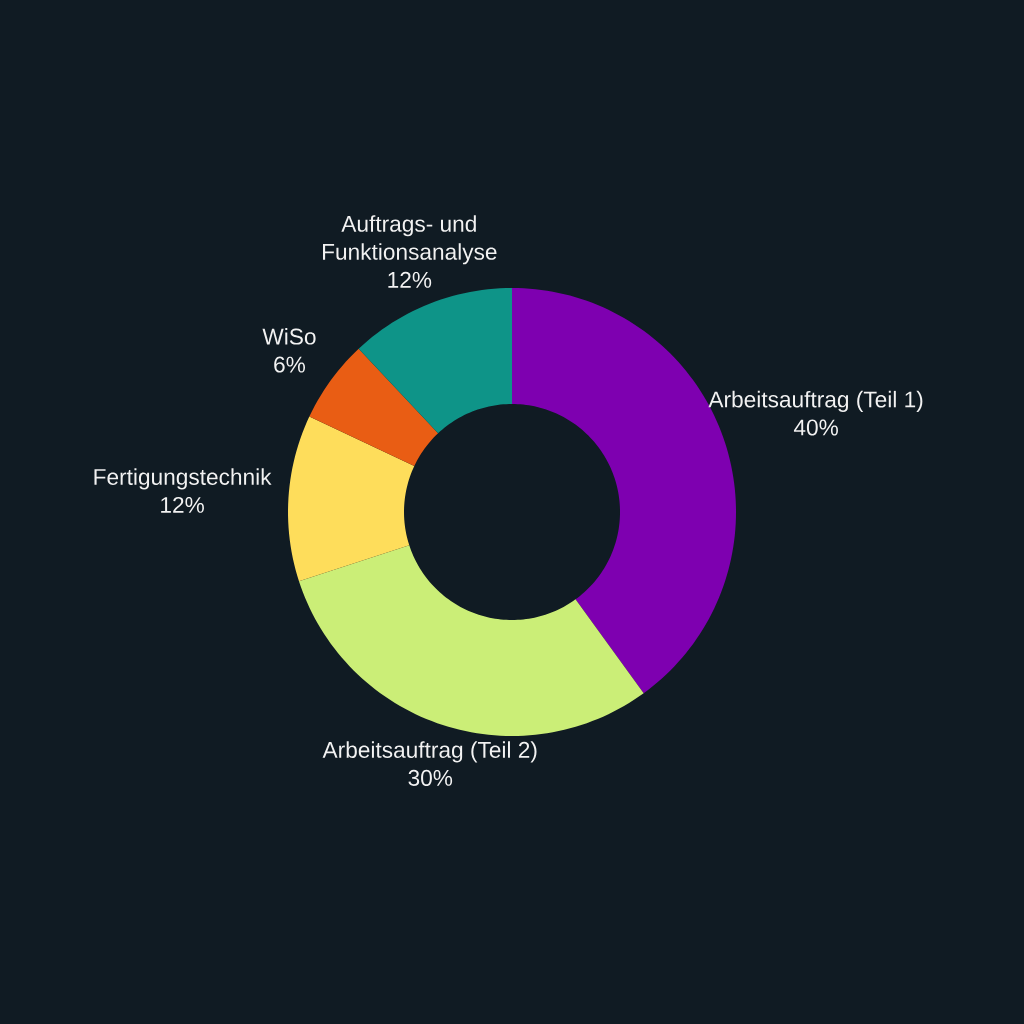  What do you see at coordinates (183, 479) in the screenshot?
I see `slice-label: Fertigungstechnik` at bounding box center [183, 479].